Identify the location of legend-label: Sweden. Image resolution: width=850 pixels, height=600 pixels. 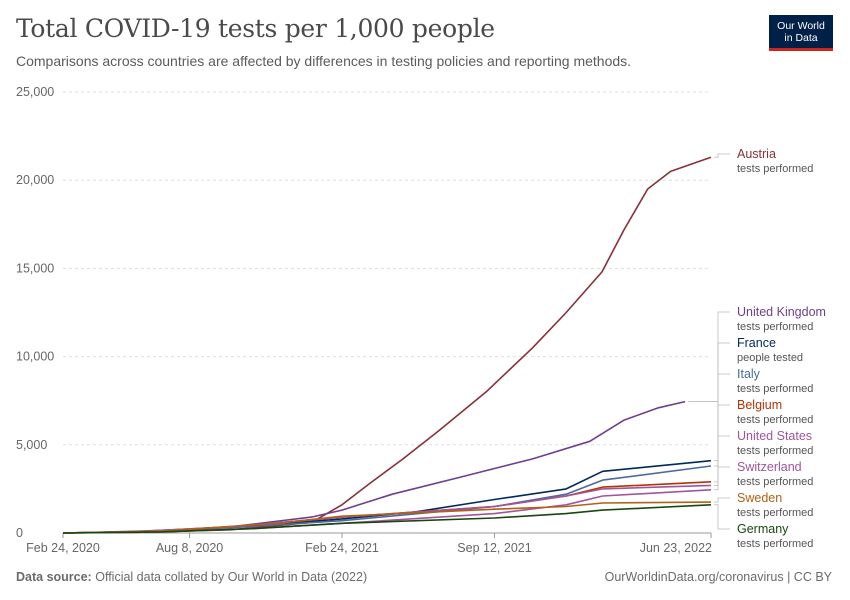
(759, 498).